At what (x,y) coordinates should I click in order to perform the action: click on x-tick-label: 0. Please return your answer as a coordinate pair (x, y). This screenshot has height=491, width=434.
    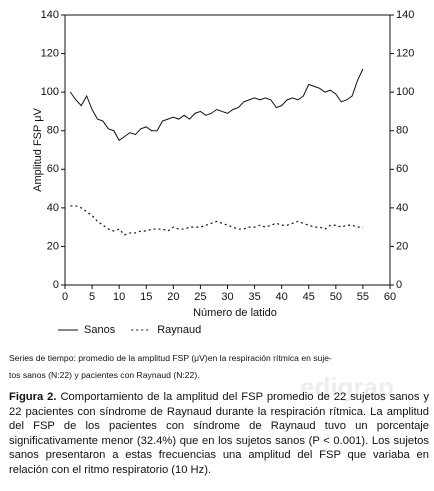
    Looking at the image, I should click on (65, 297).